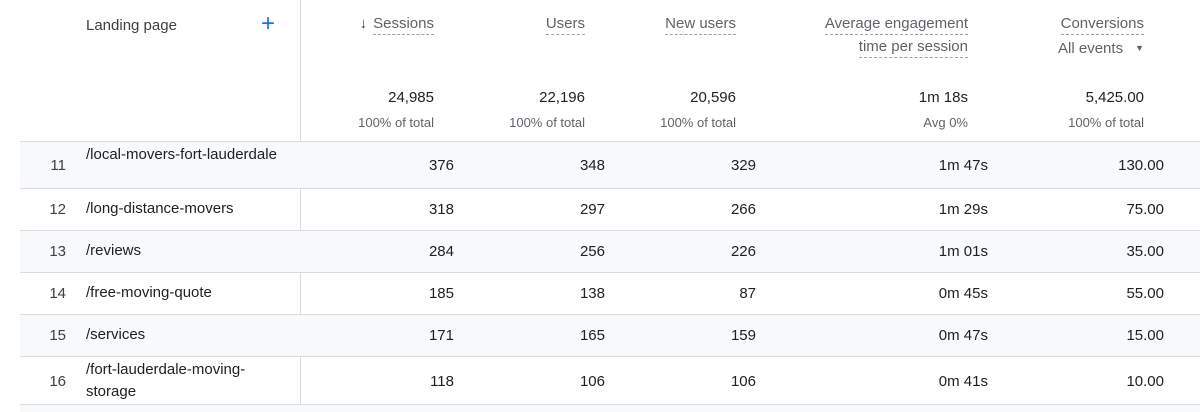 Image resolution: width=1200 pixels, height=412 pixels. What do you see at coordinates (300, 206) in the screenshot?
I see `column-divider` at bounding box center [300, 206].